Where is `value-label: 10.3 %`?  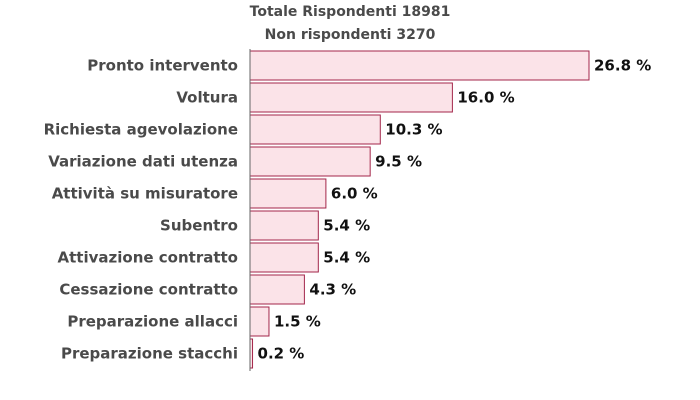
value-label: 10.3 % is located at coordinates (413, 130).